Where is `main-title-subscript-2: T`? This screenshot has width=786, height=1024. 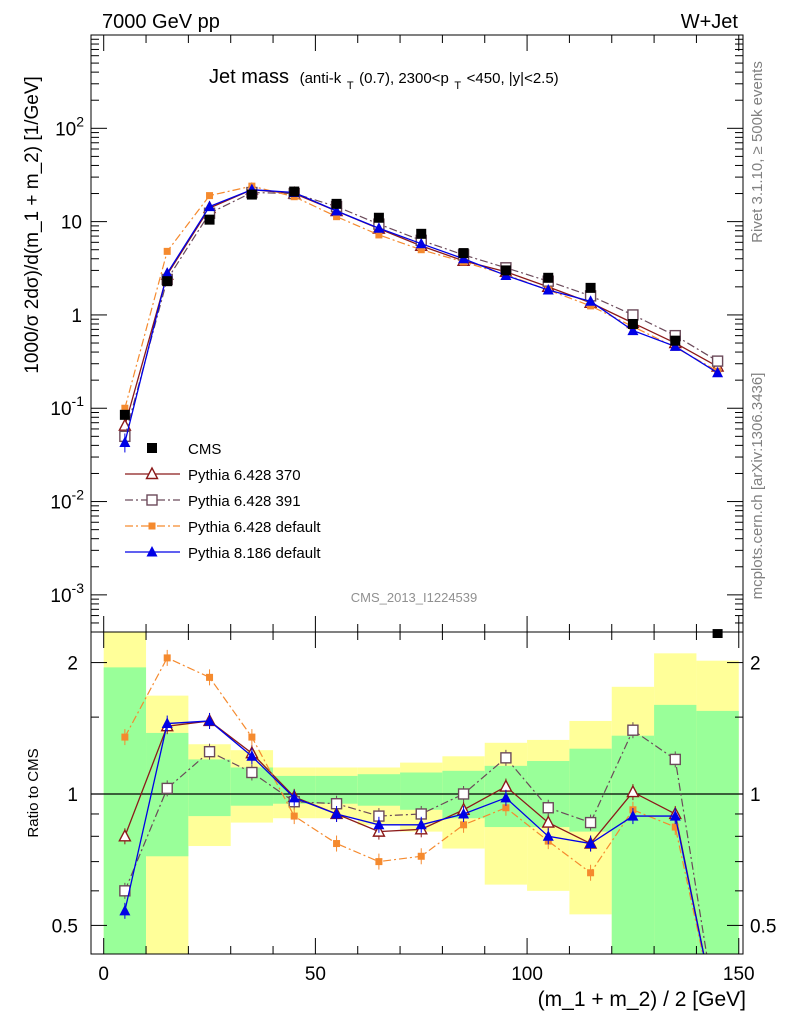
main-title-subscript-2: T is located at coordinates (457, 86).